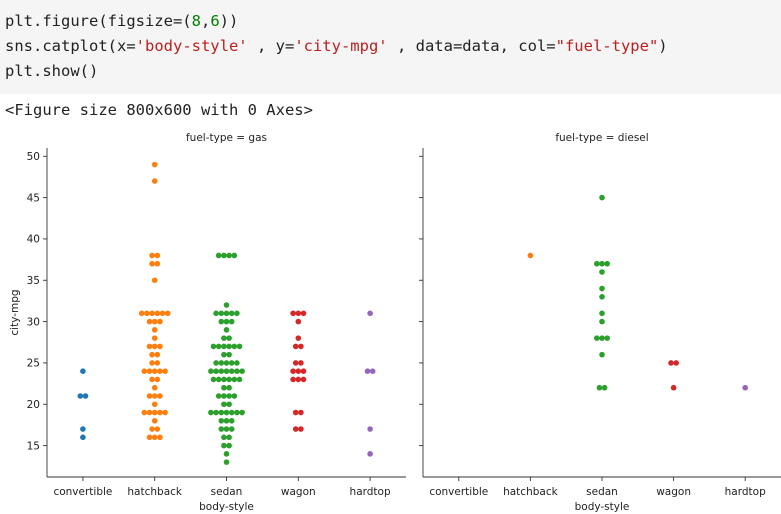  Describe the element at coordinates (227, 492) in the screenshot. I see `x-tick-label: sedan` at that location.